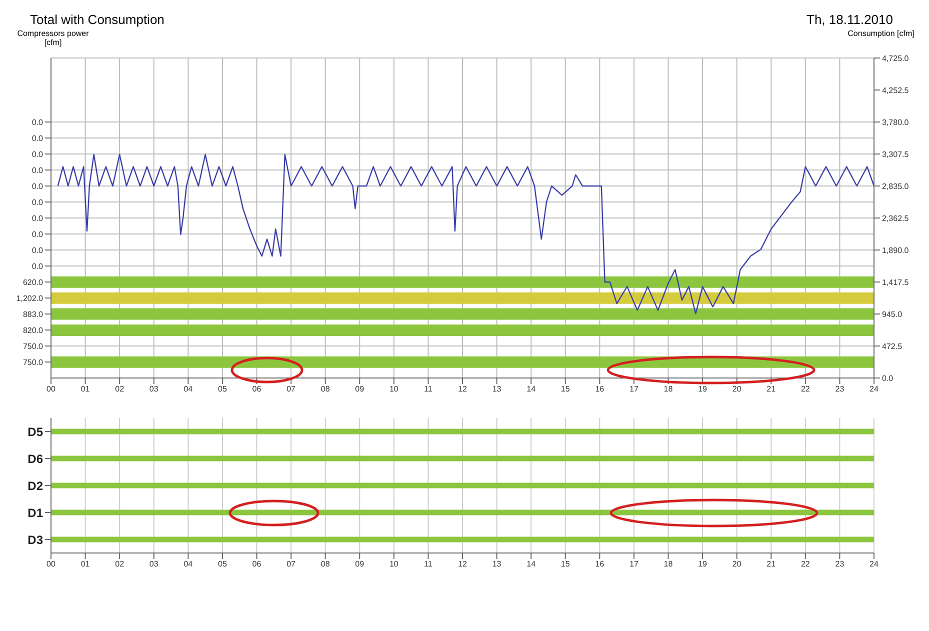 The image size is (929, 631). What do you see at coordinates (892, 346) in the screenshot?
I see `y2-tick-label: 472.5` at bounding box center [892, 346].